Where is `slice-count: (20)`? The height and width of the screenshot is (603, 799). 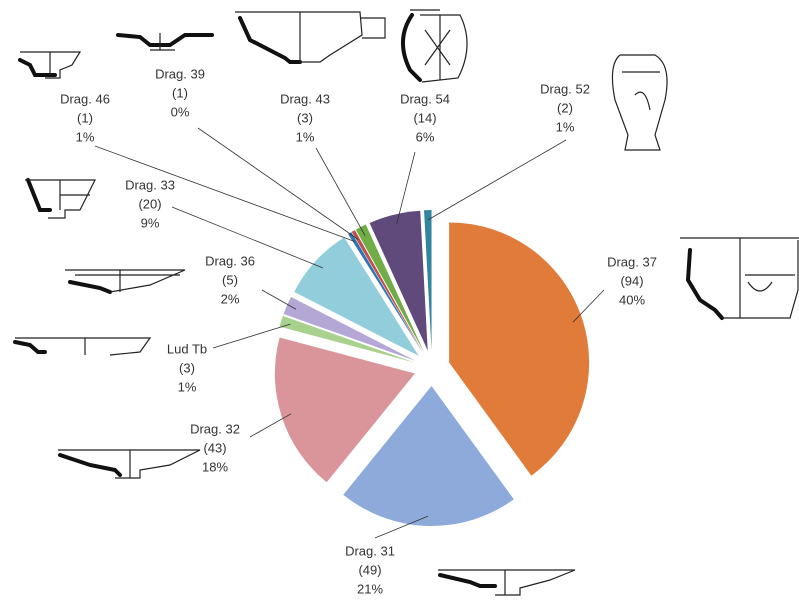 slice-count: (20) is located at coordinates (149, 203).